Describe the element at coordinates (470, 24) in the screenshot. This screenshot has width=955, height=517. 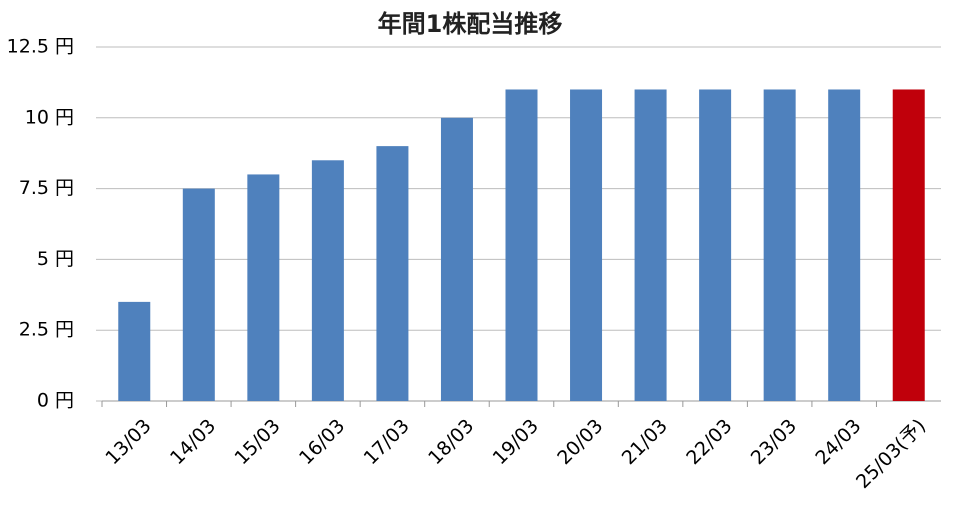
I see `chart-title: 年間1株配当推移` at that location.